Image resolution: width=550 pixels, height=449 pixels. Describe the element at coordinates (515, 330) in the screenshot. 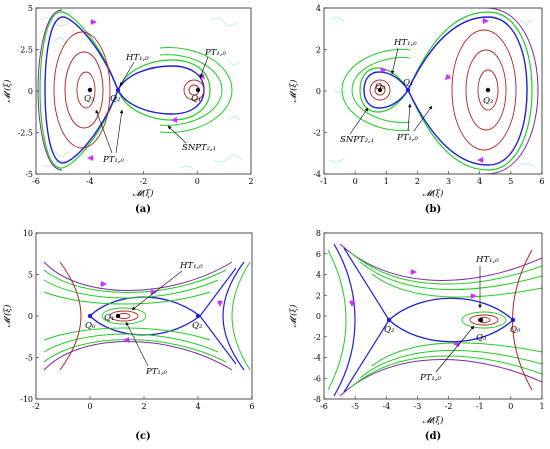

I see `panel-d-label-q0: Q₀` at that location.